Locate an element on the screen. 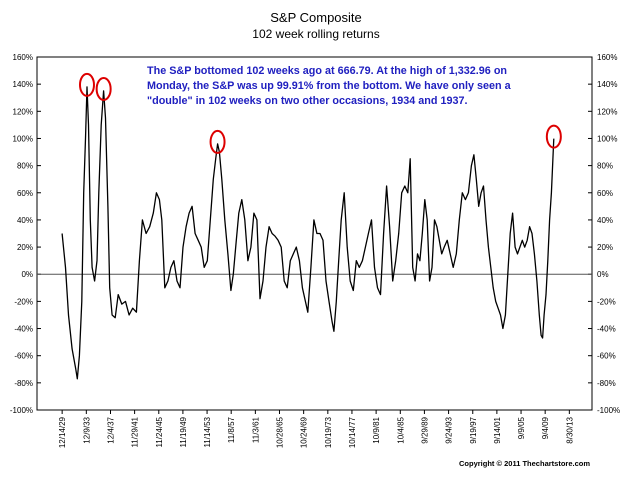 This screenshot has width=633, height=488. x-tick-label: 11/29/41 is located at coordinates (135, 431).